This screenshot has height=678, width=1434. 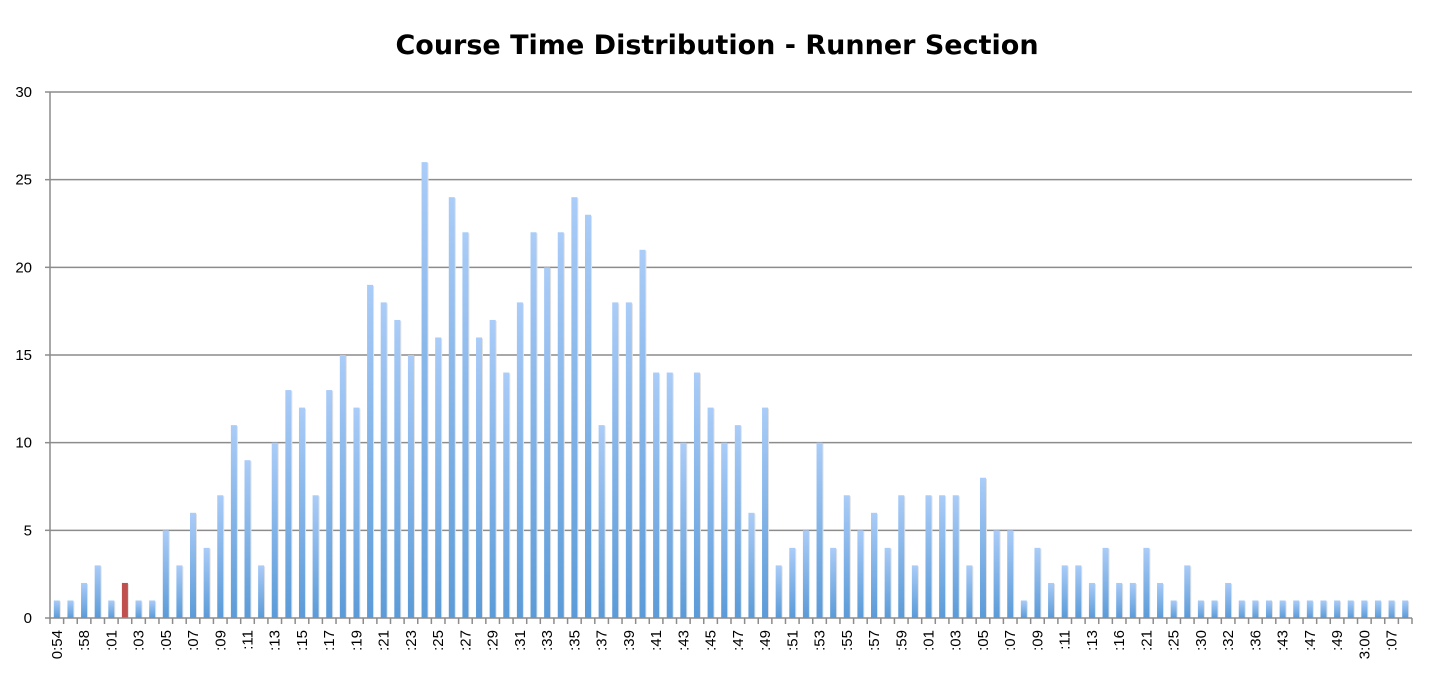 I want to click on x-tick-label: :23, so click(x=411, y=640).